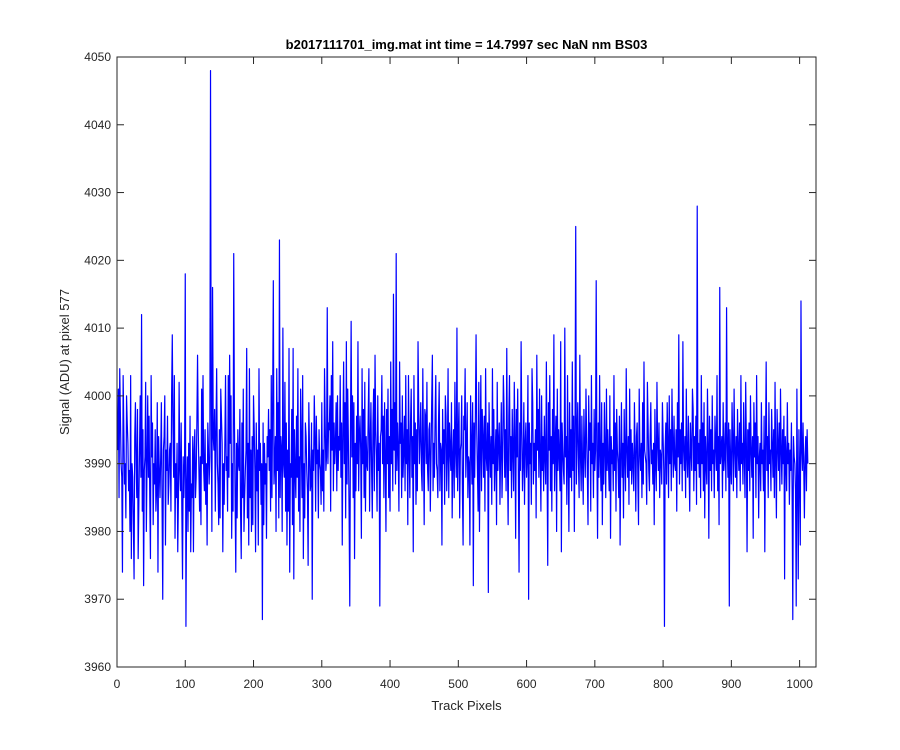  What do you see at coordinates (254, 684) in the screenshot?
I see `x-tick-label: 200` at bounding box center [254, 684].